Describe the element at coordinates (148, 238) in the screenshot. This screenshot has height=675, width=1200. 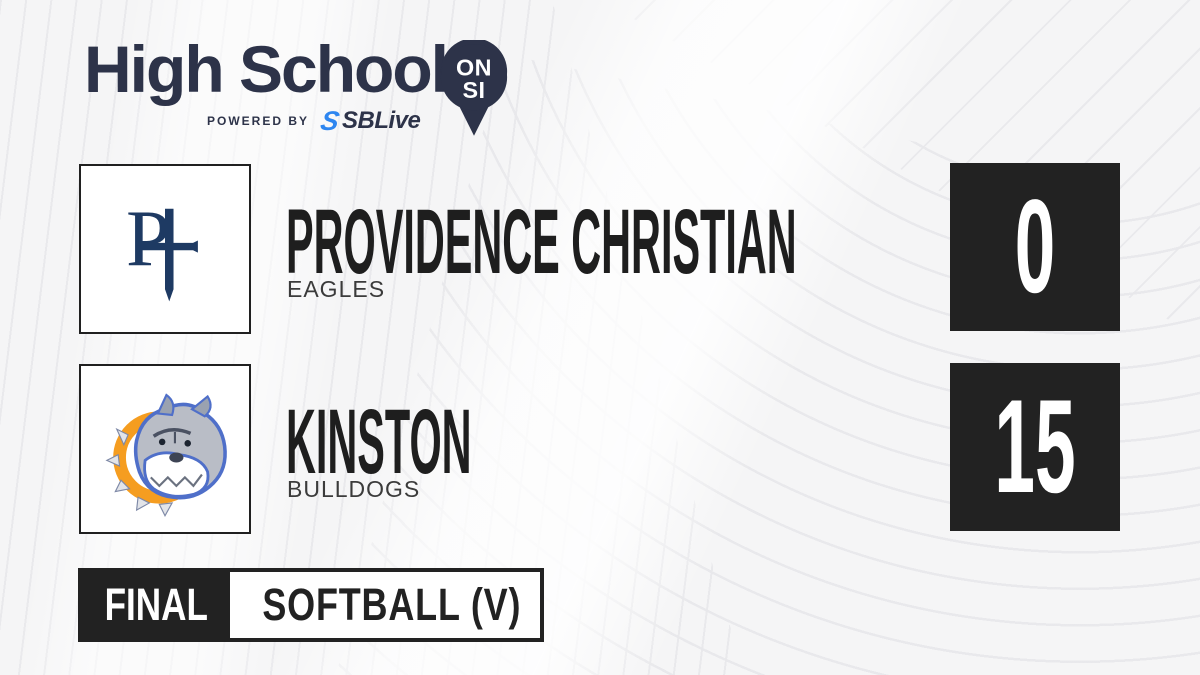
I see `pc-monogram-p: P` at that location.